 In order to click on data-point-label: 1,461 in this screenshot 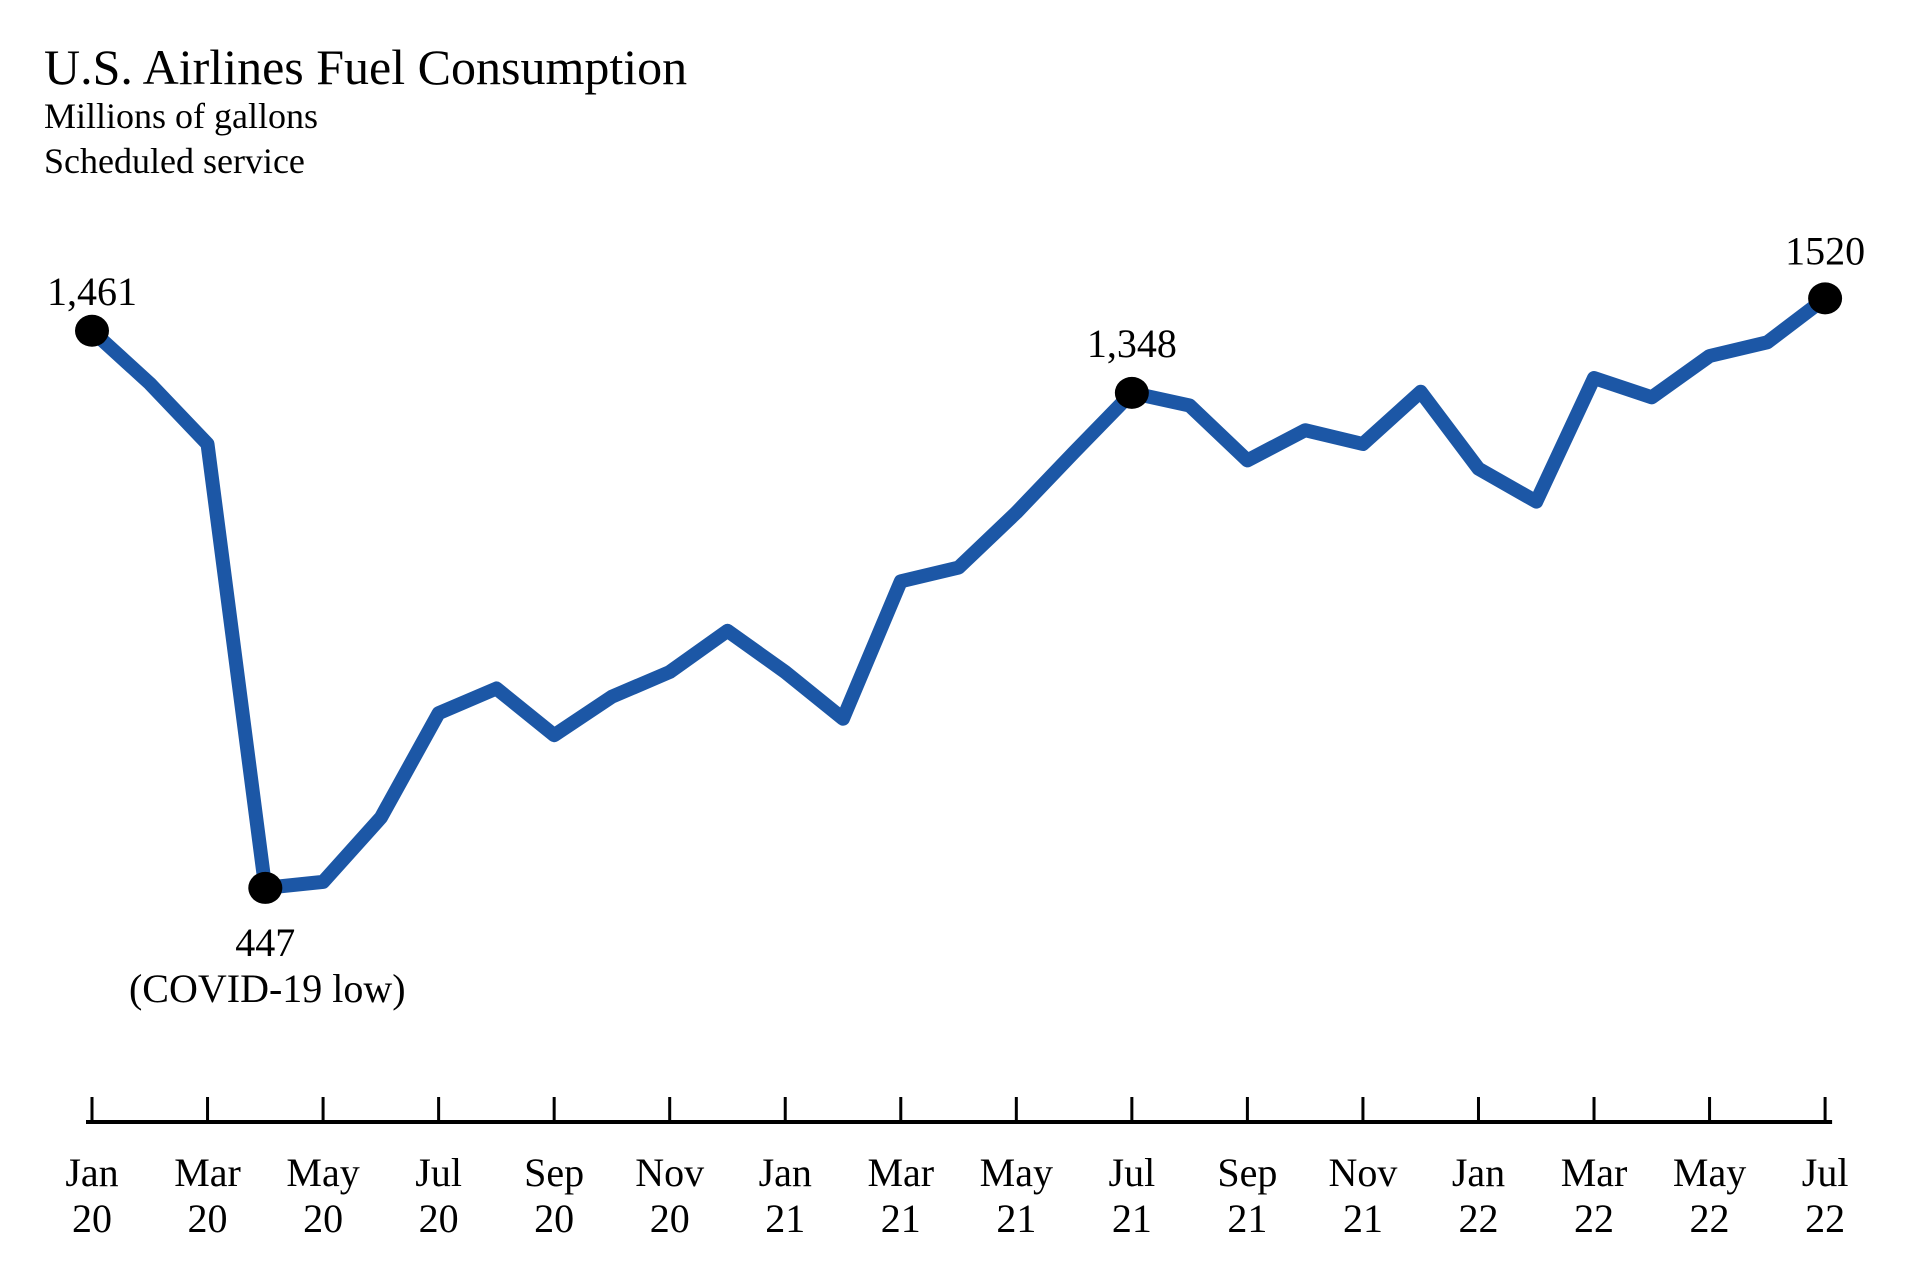, I will do `click(92, 291)`.